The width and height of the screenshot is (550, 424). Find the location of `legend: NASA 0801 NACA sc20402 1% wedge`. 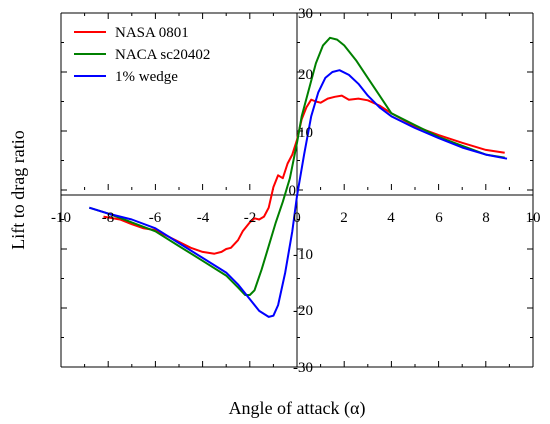

legend: NASA 0801 NACA sc20402 1% wedge is located at coordinates (142, 55).